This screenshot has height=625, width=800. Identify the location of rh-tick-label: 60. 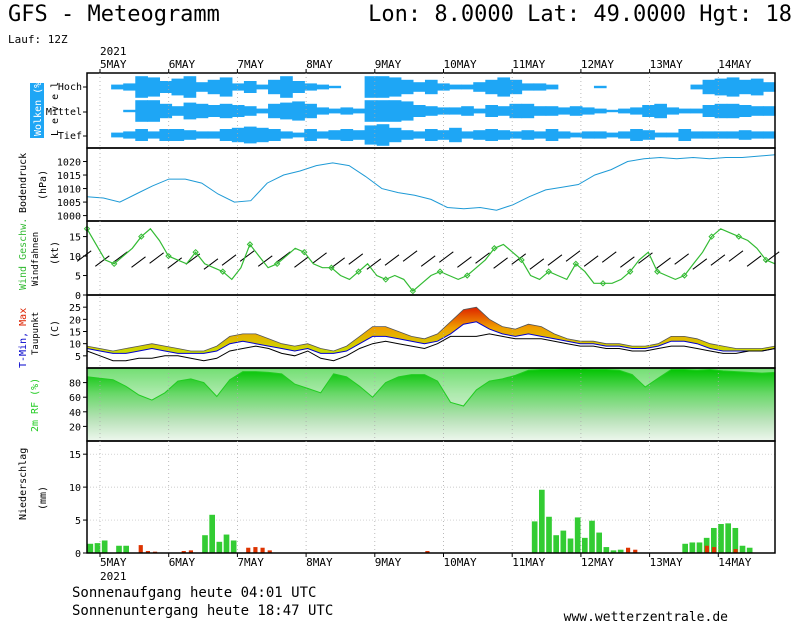
(75, 398).